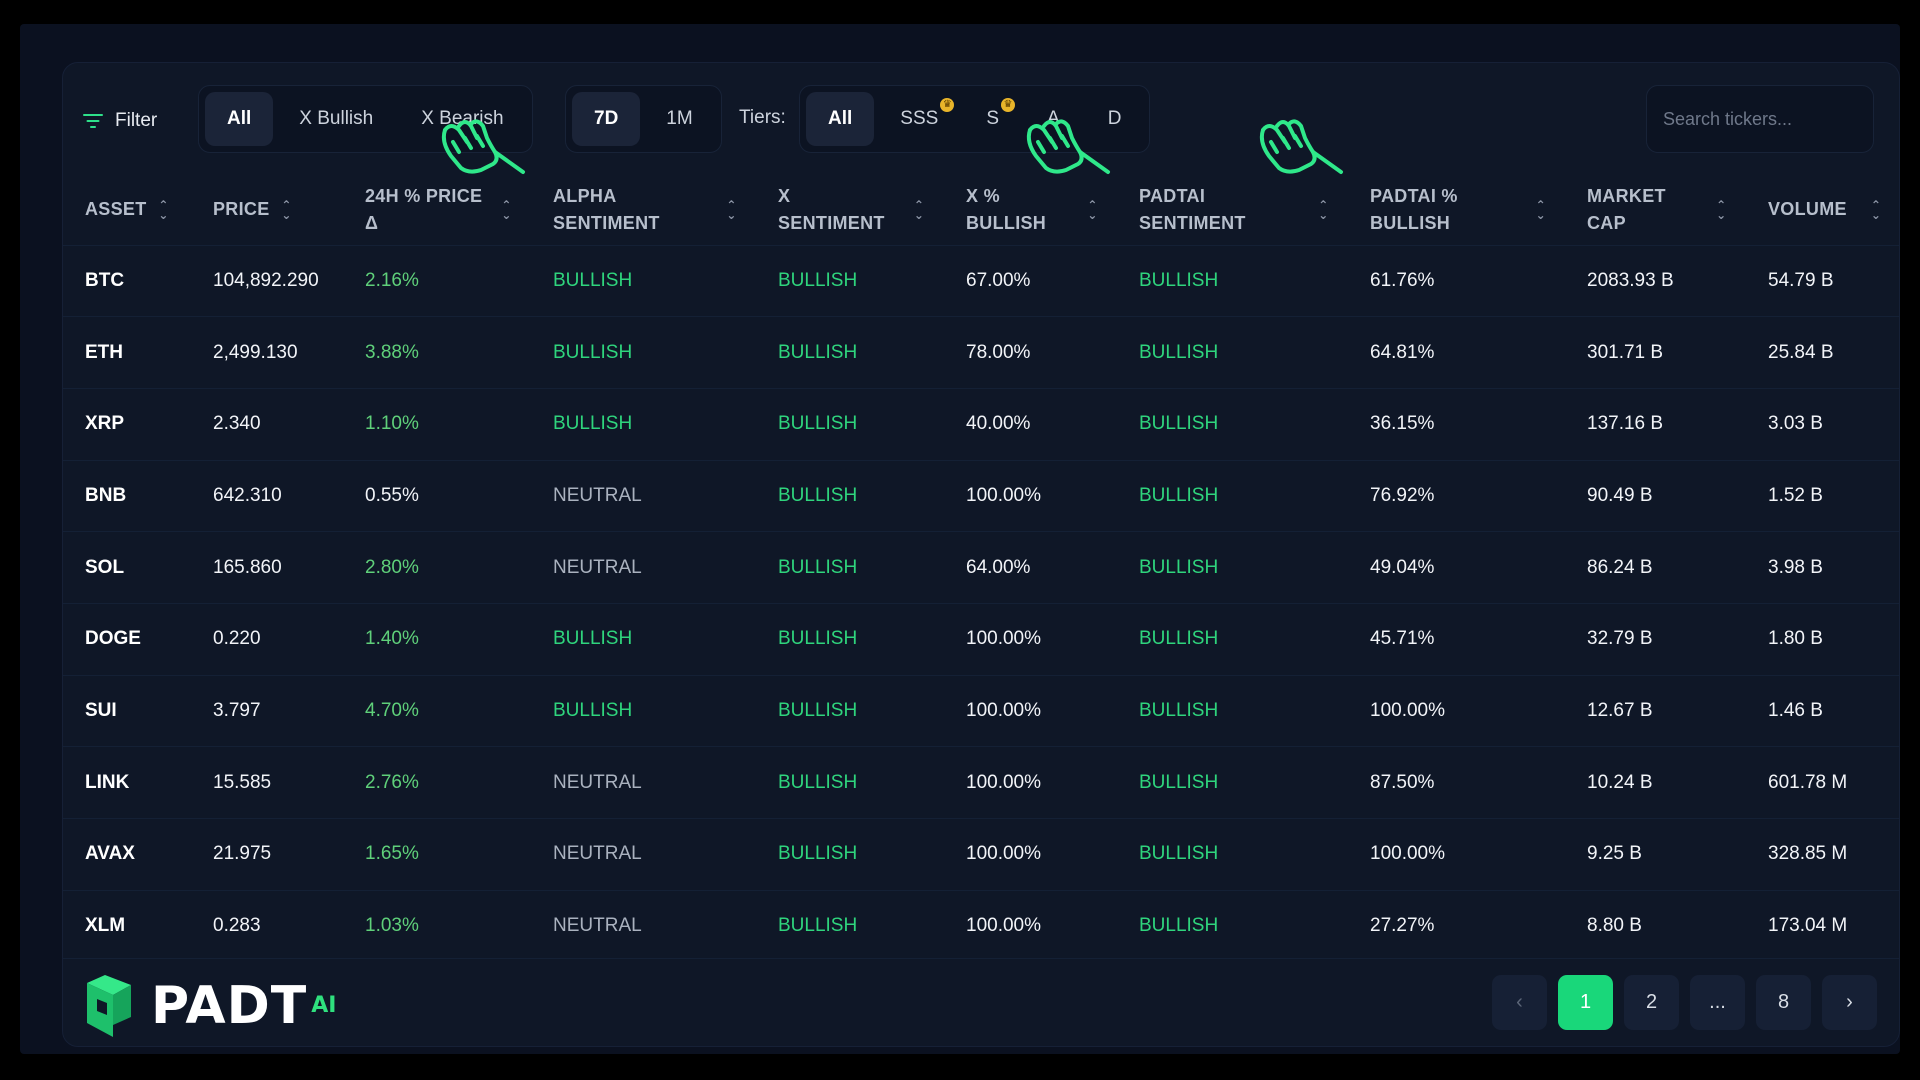 The width and height of the screenshot is (1920, 1080). I want to click on cell-alpha-sentiment: NEUTRAL, so click(643, 495).